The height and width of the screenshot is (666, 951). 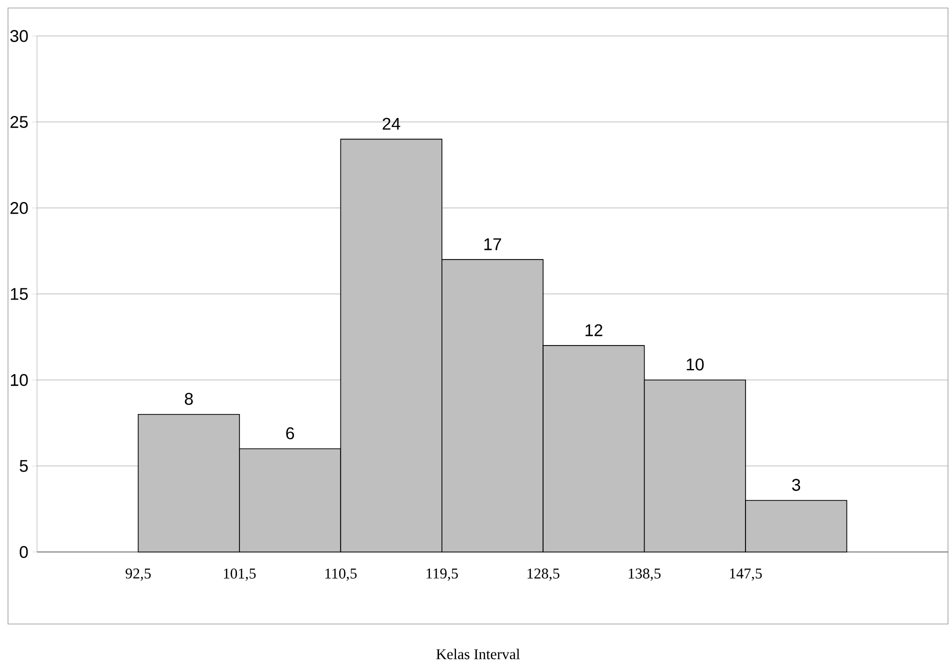 I want to click on x-tick-label: 119,5, so click(x=442, y=574).